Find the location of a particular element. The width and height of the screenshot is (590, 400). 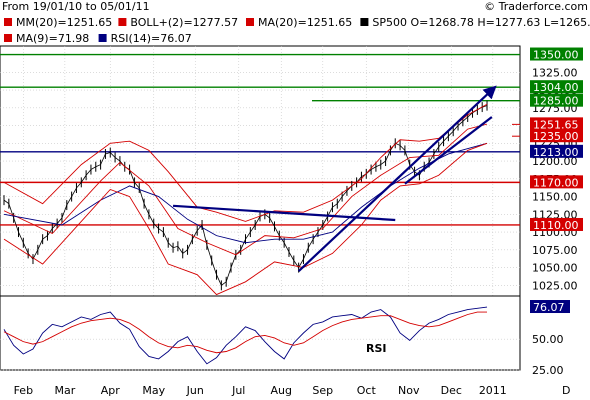

x-tick-label: D is located at coordinates (566, 390).